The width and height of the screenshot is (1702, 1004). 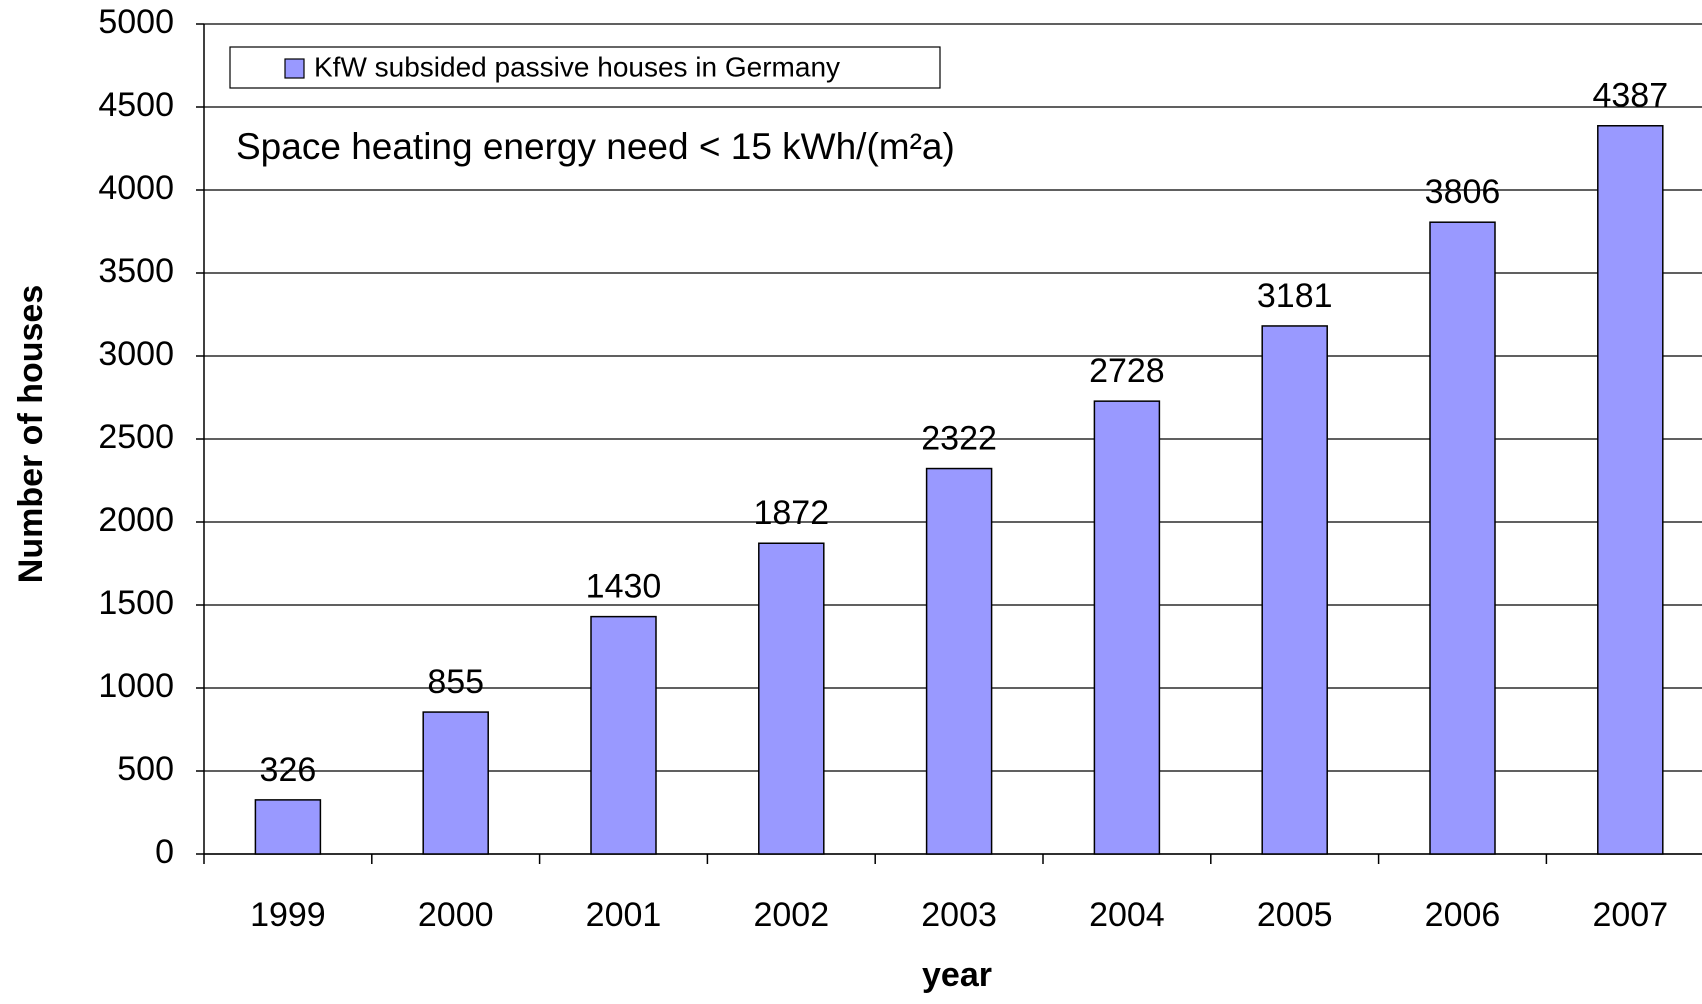 I want to click on y-tick-label: 3500, so click(x=136, y=271).